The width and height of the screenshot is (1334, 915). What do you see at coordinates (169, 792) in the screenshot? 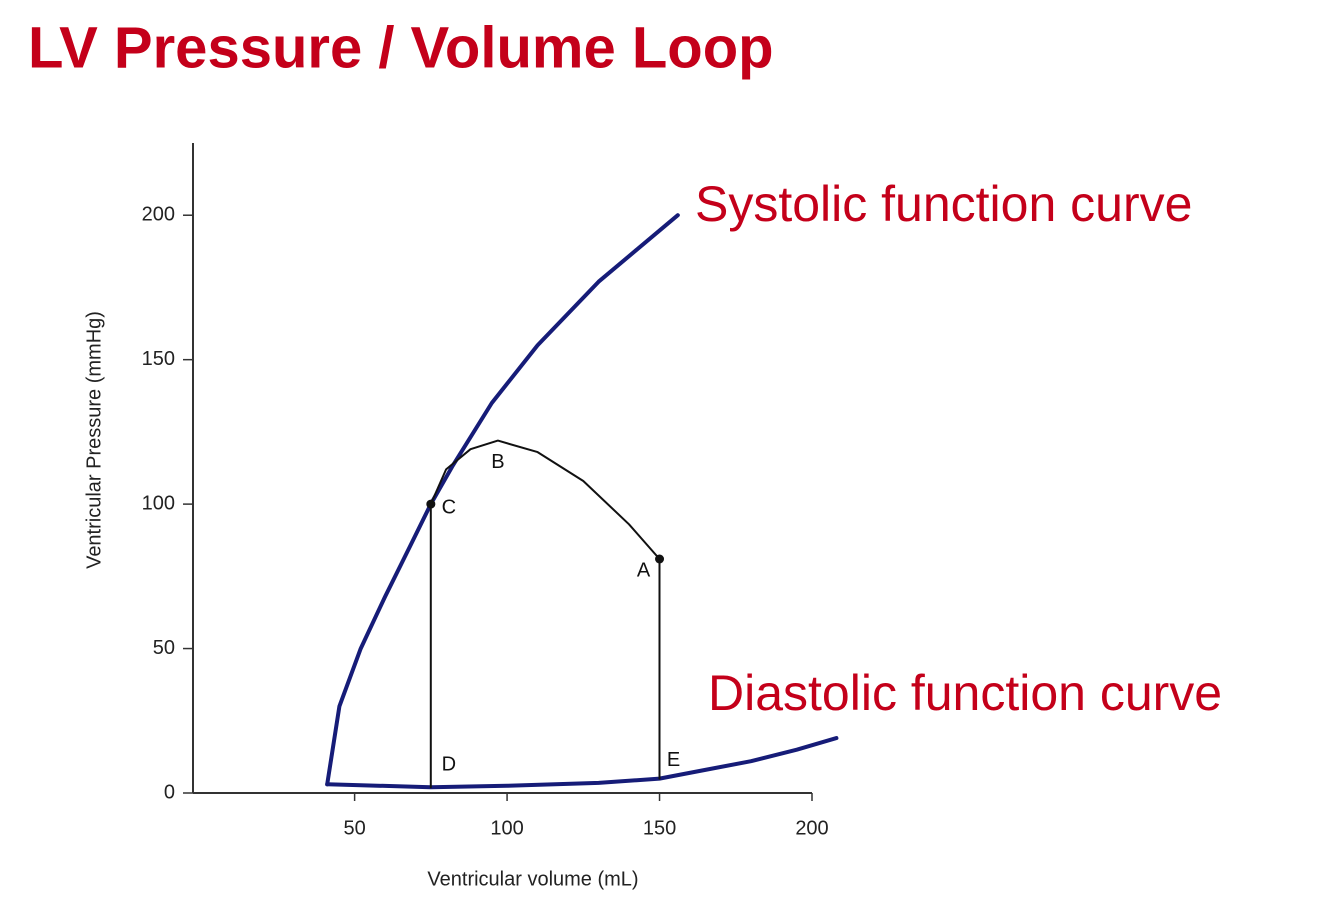
I see `y-tick-label: 0` at bounding box center [169, 792].